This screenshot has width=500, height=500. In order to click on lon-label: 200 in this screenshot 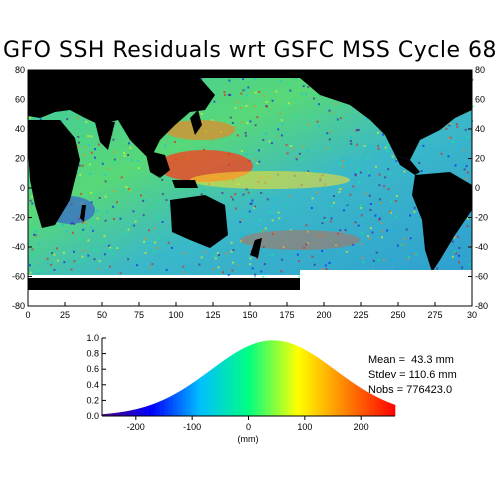, I will do `click(323, 315)`.